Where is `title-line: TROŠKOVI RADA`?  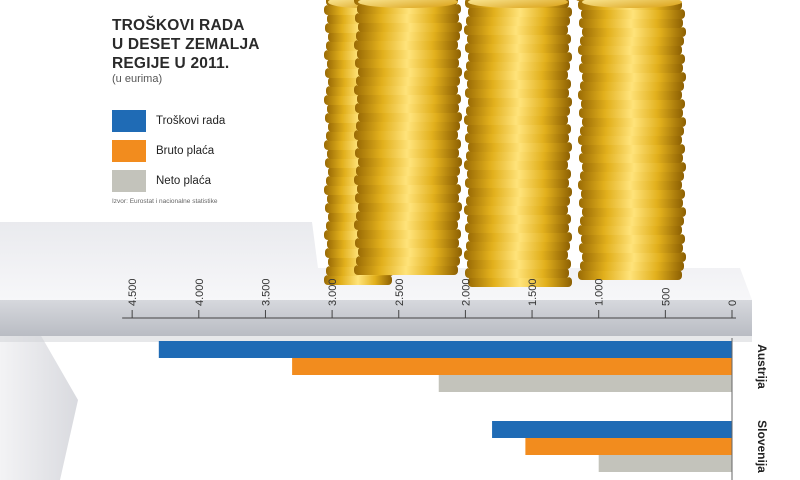 title-line: TROŠKOVI RADA is located at coordinates (178, 25).